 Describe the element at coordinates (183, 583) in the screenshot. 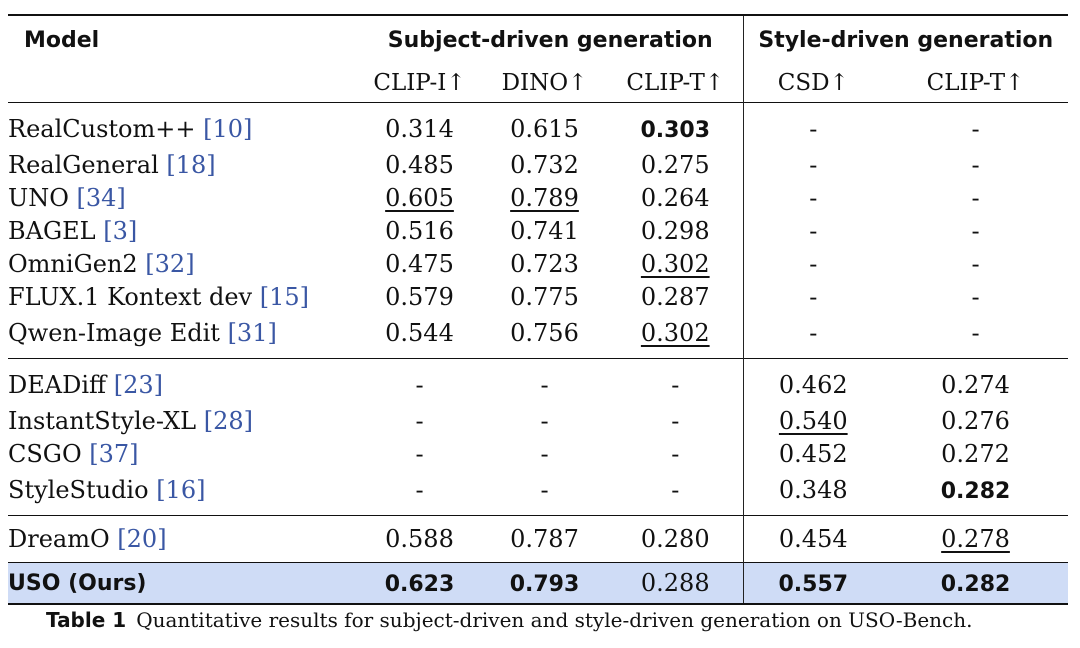

I see `model-name-cell: USO (Ours)` at that location.